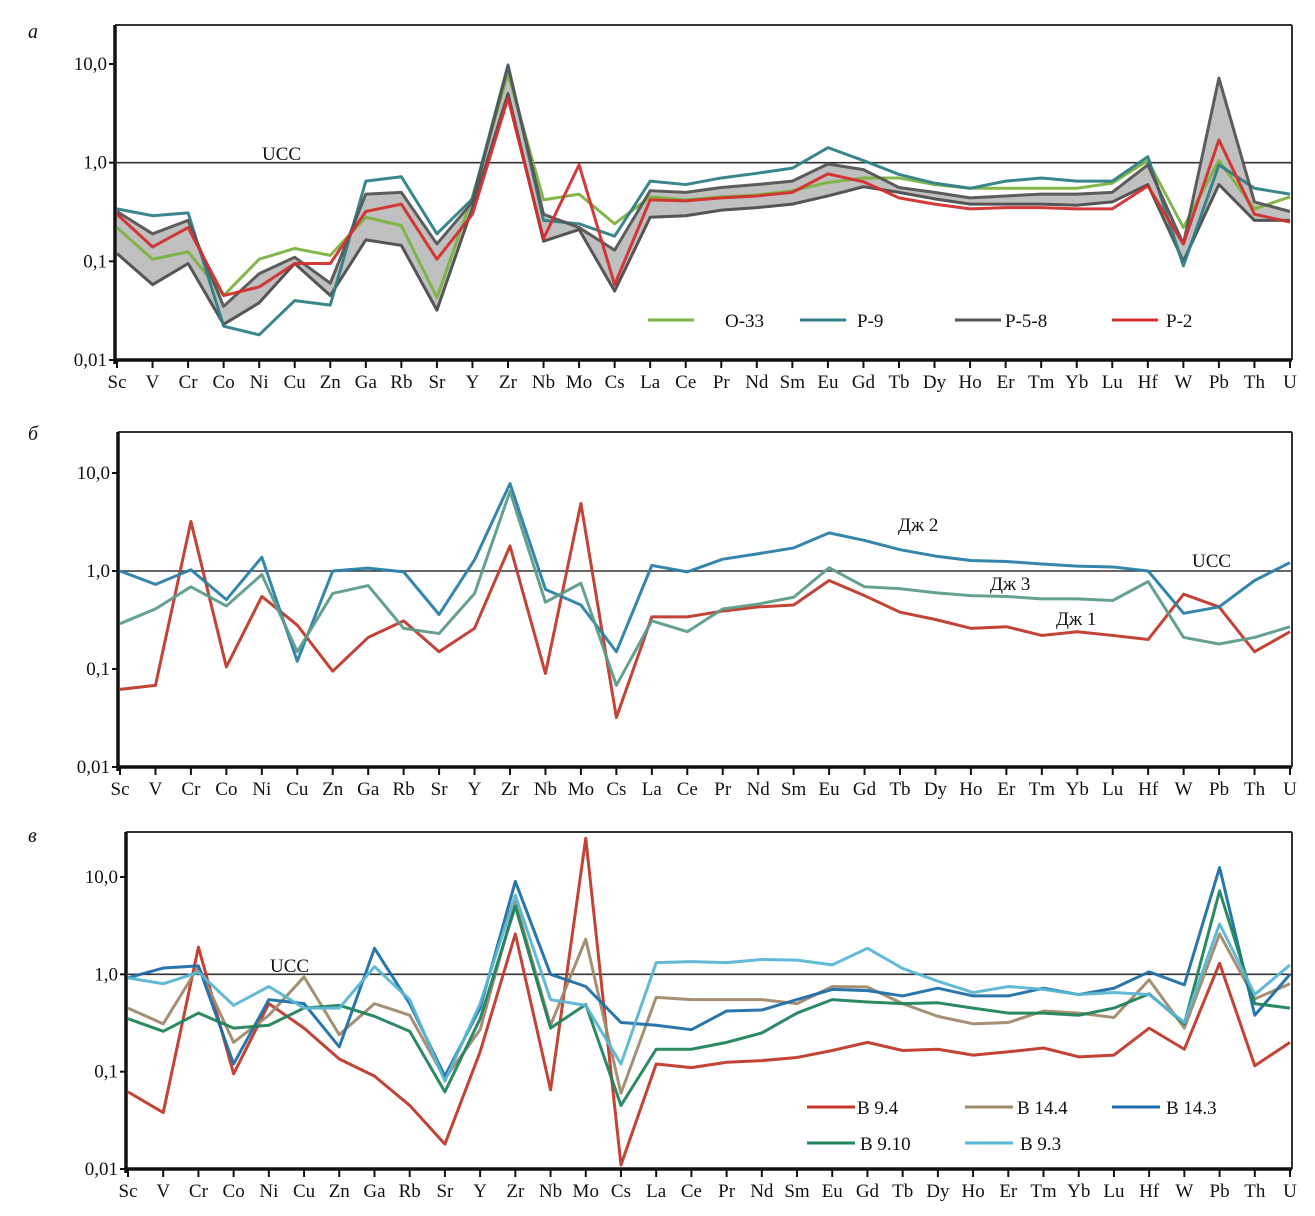 The width and height of the screenshot is (1315, 1216). Describe the element at coordinates (870, 321) in the screenshot. I see `legend-label: P-9` at that location.